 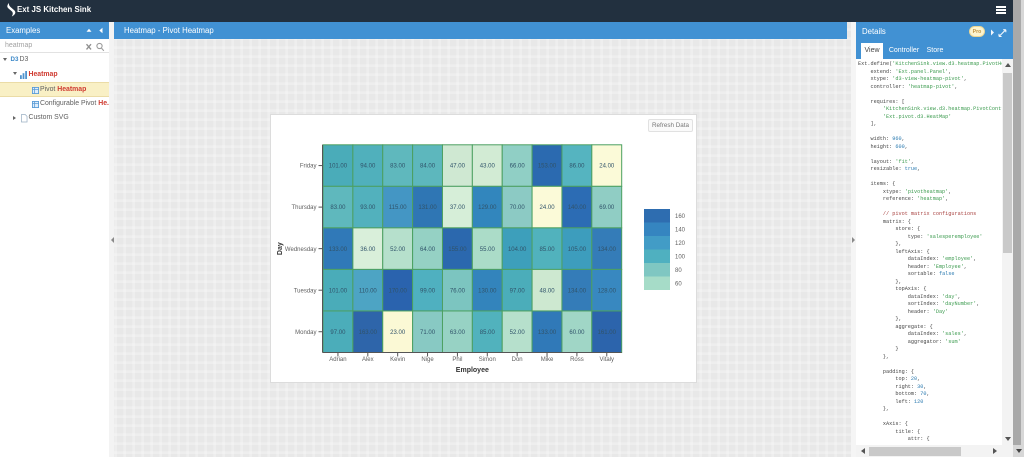 What do you see at coordinates (458, 208) in the screenshot?
I see `svg-text: 37.00` at bounding box center [458, 208].